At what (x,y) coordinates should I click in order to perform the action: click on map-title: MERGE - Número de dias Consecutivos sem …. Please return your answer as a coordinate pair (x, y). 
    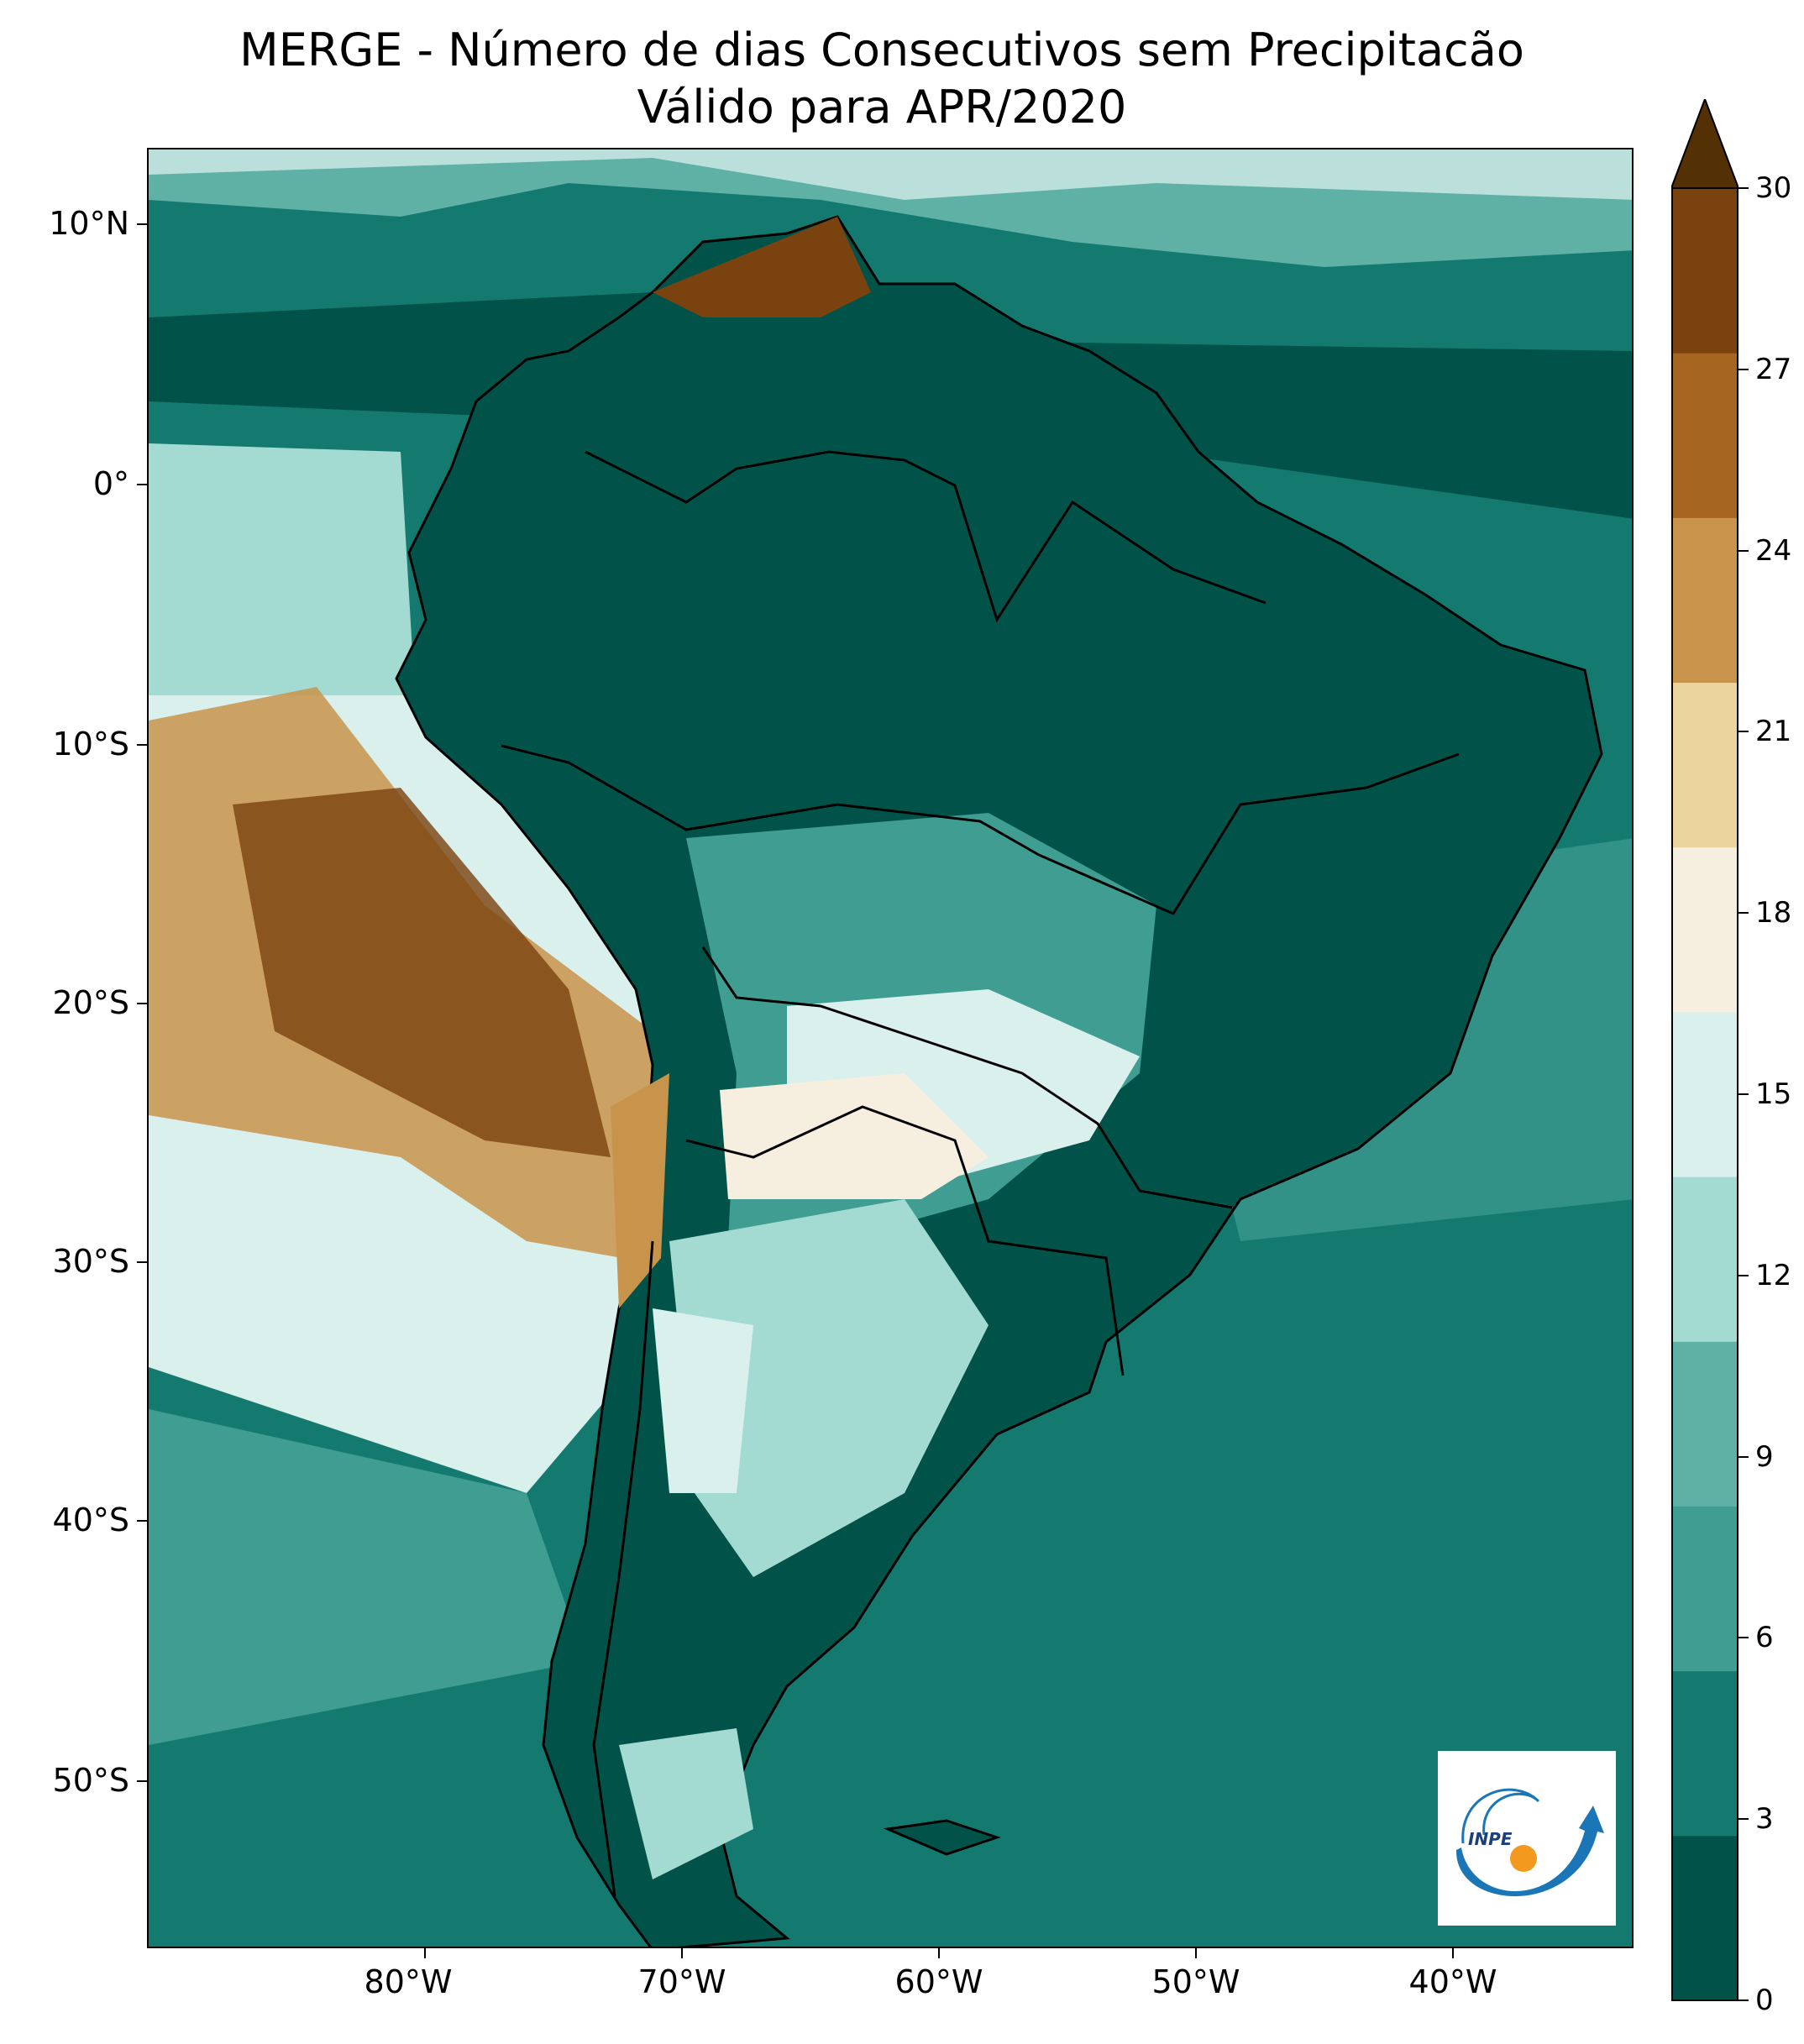
    Looking at the image, I should click on (881, 50).